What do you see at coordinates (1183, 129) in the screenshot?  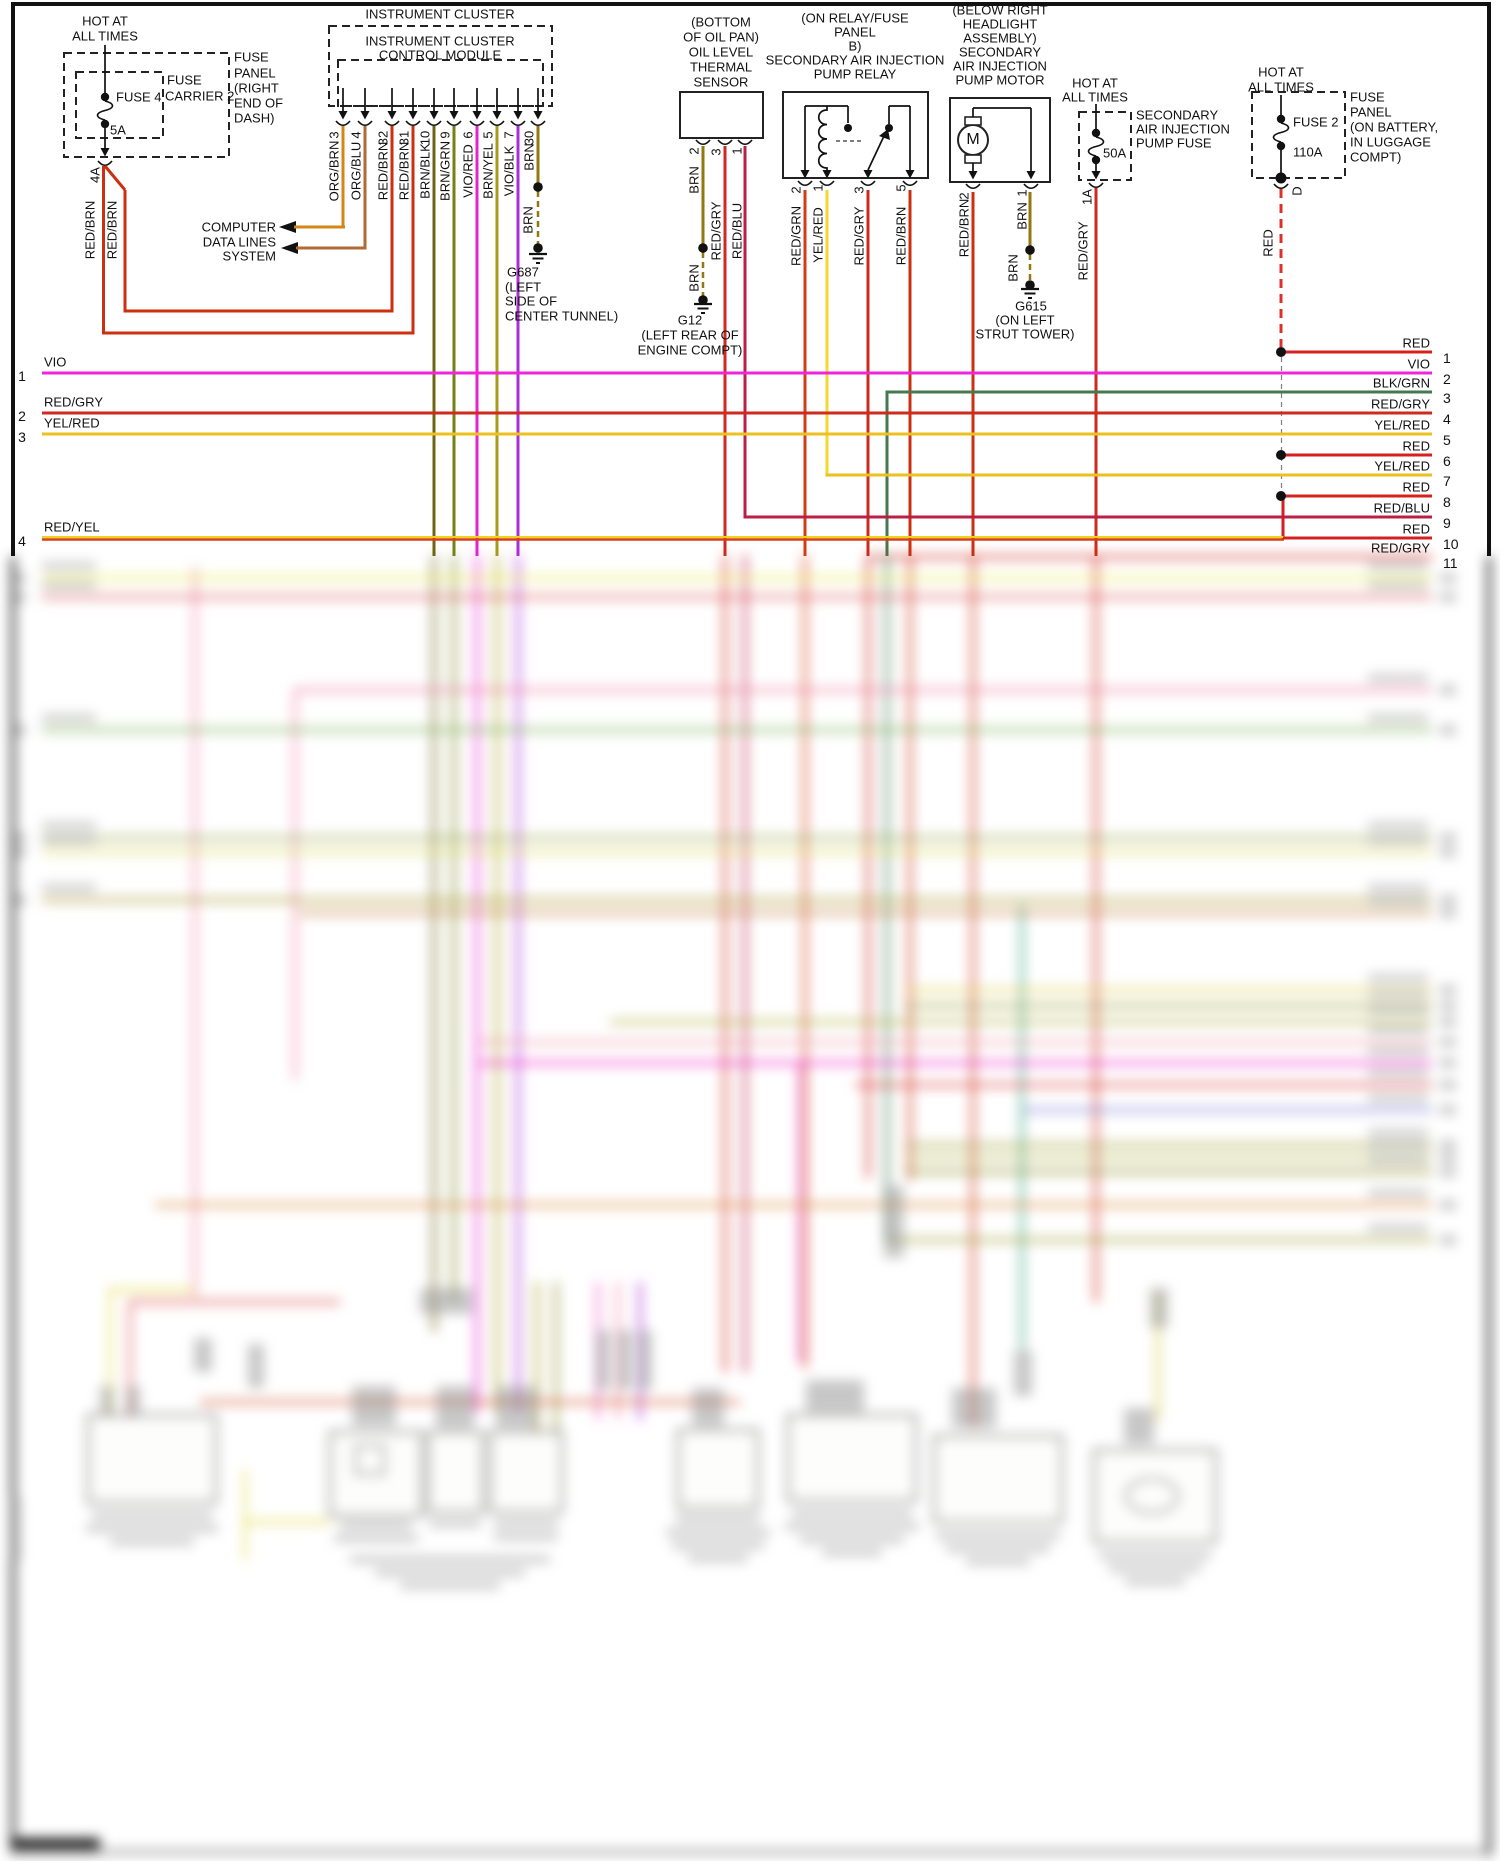 I see `label-fuse50-label-1: AIR INJECTION` at bounding box center [1183, 129].